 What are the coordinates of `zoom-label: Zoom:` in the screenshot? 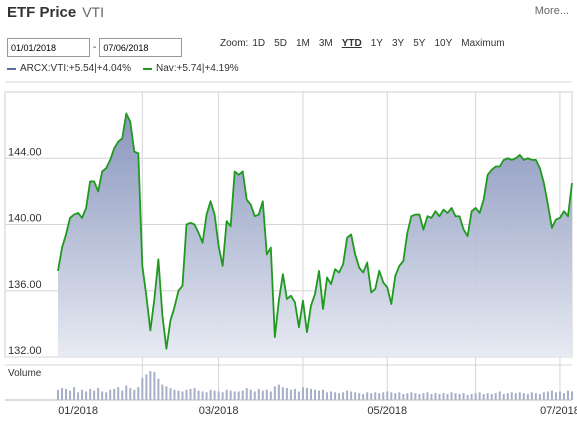 It's located at (234, 43).